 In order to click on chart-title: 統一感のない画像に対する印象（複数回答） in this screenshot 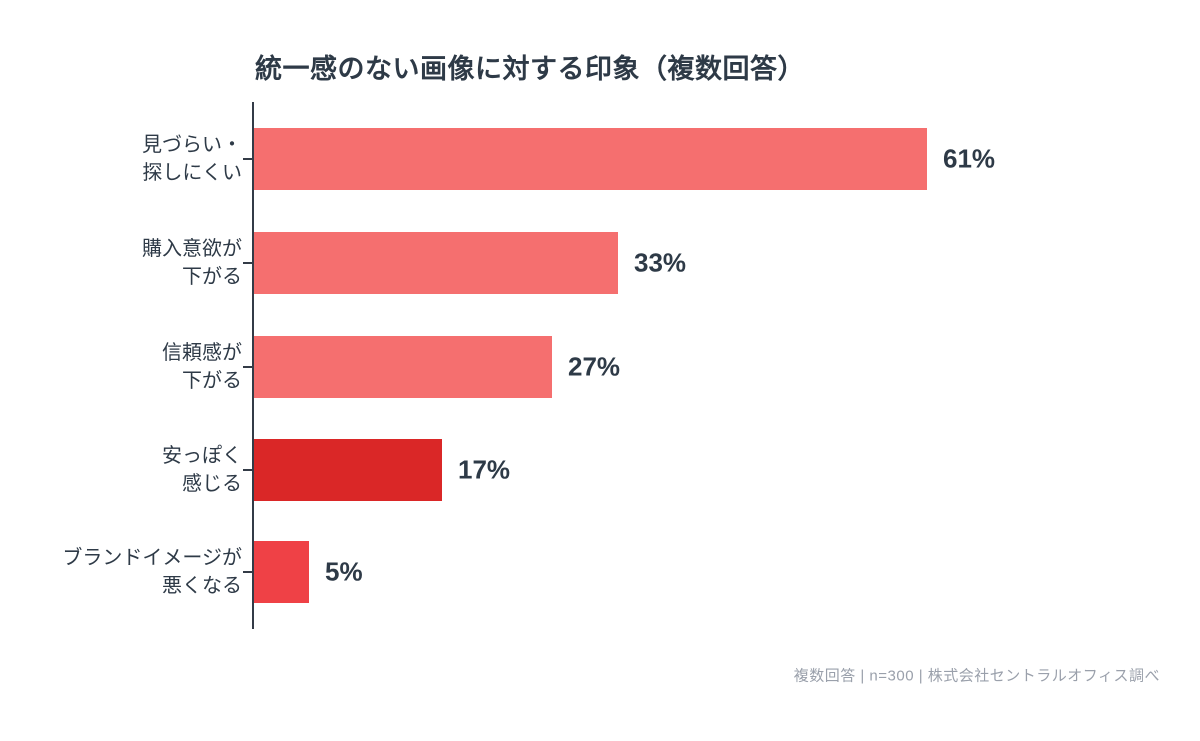, I will do `click(530, 69)`.